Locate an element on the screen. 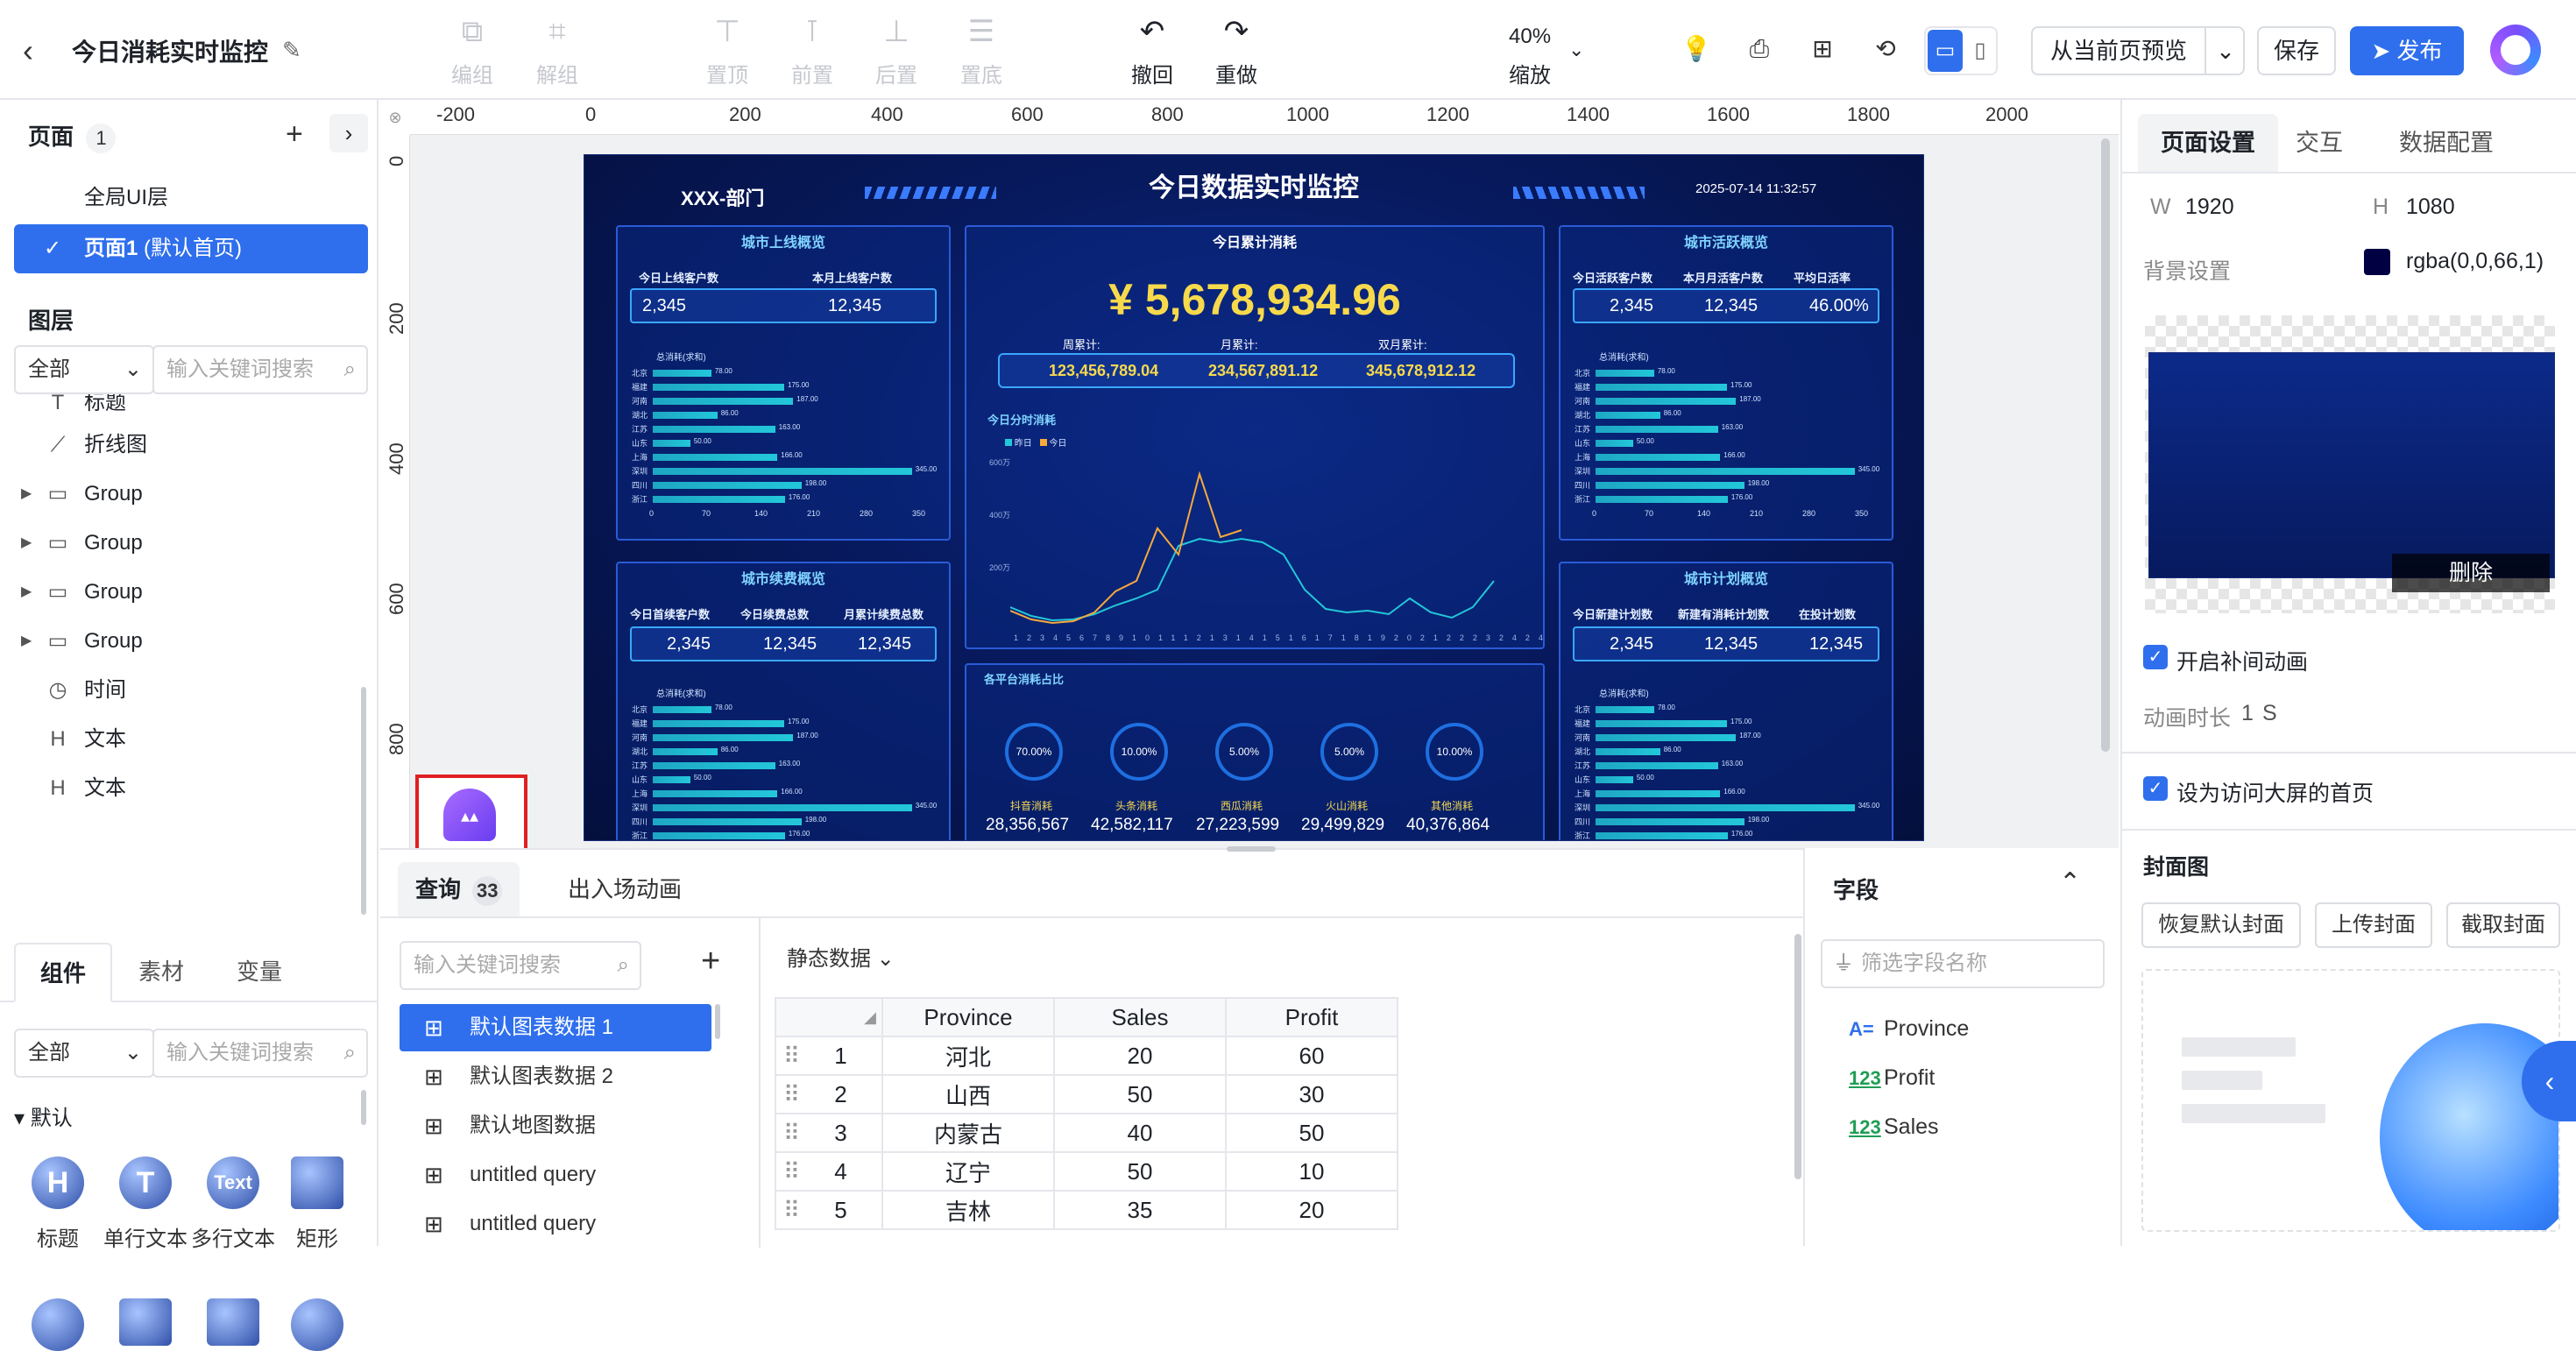 Image resolution: width=2576 pixels, height=1351 pixels. column-header: Profit is located at coordinates (1311, 1017).